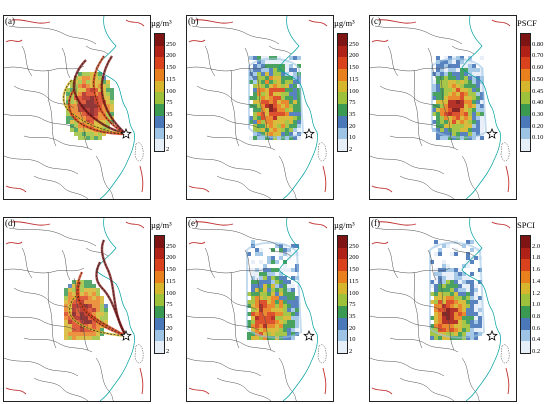 Image resolution: width=550 pixels, height=404 pixels. I want to click on colorbar-tick: 115, so click(171, 281).